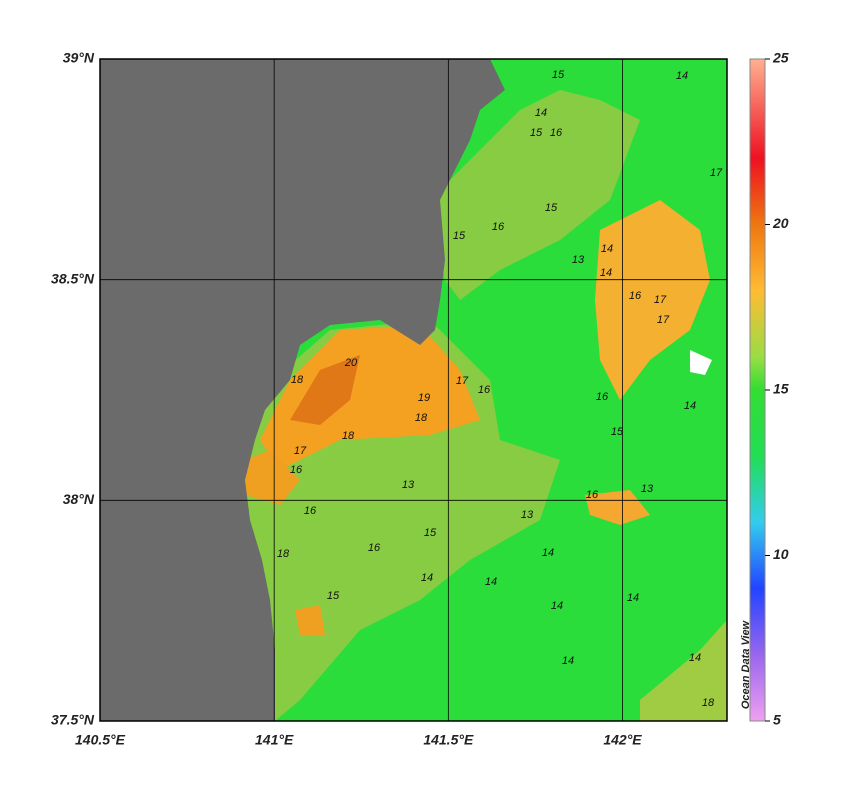  Describe the element at coordinates (100, 740) in the screenshot. I see `x-tick-label: 140.5°E` at that location.